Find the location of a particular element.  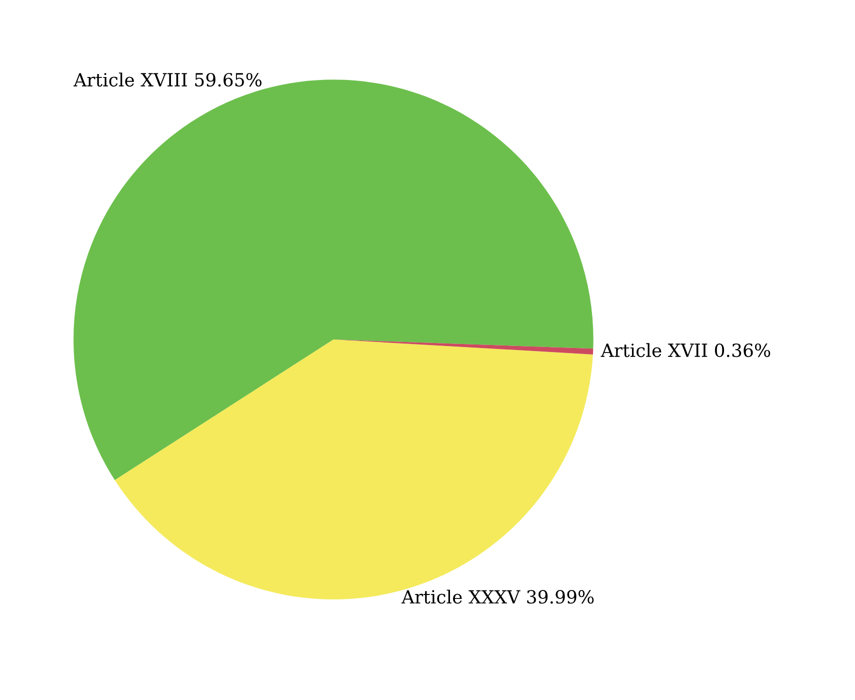

slice-label: Article XVIII 59.65% is located at coordinates (168, 79).